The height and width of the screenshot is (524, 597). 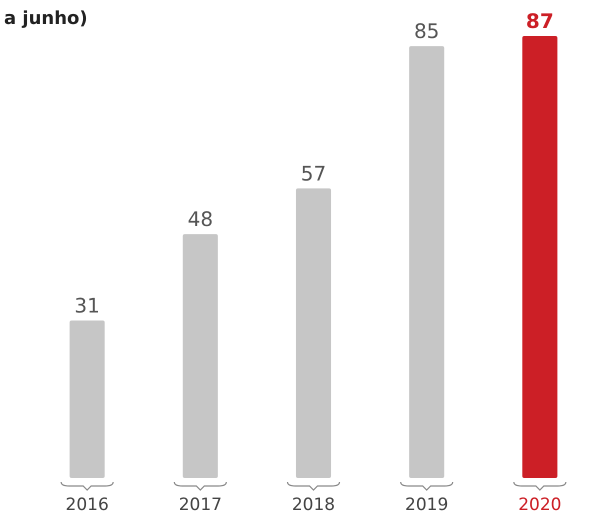 I want to click on x-tick-label: 2017, so click(x=200, y=505).